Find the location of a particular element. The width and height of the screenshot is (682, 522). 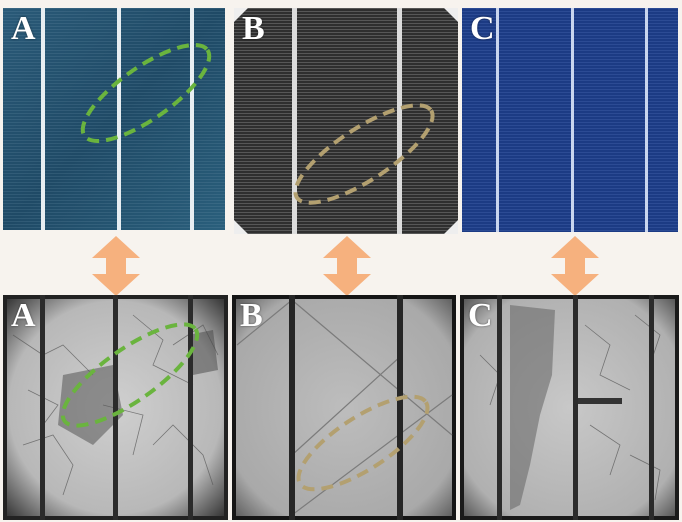

el-image-panel-b: B is located at coordinates (344, 407).